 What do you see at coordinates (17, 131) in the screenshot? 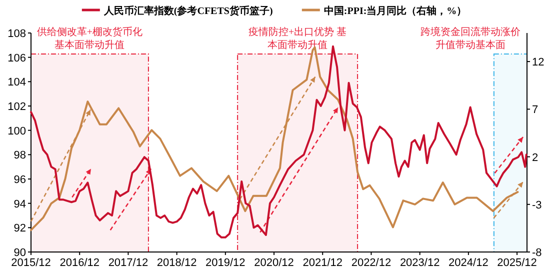
I see `y-tick-label: 100` at bounding box center [17, 131].